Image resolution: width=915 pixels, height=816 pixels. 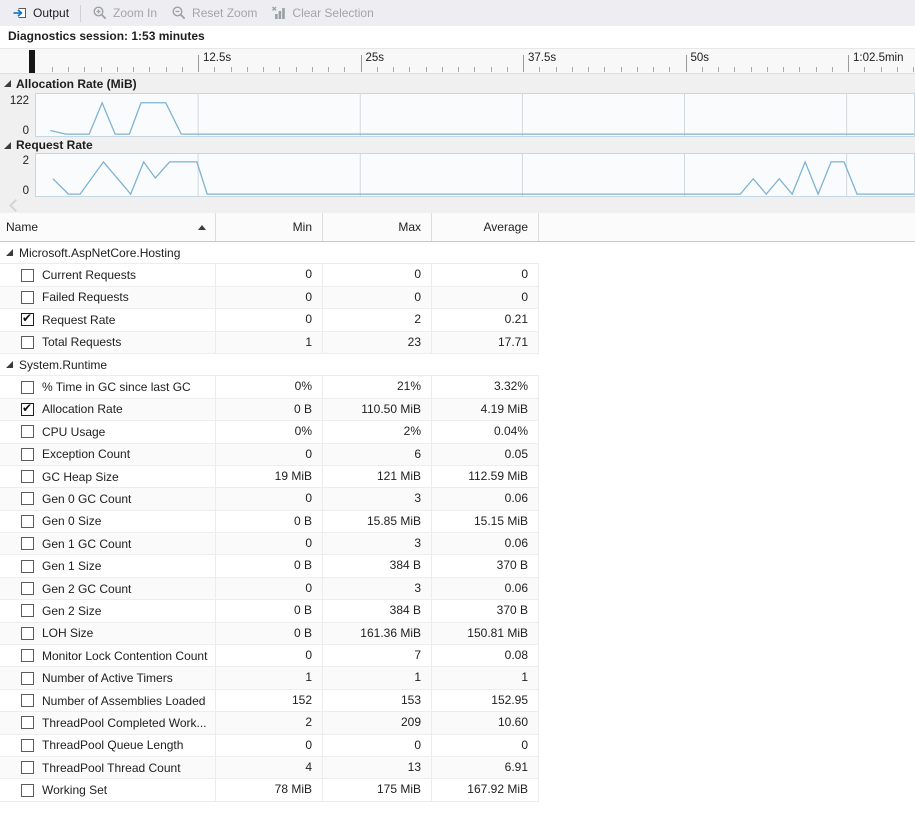 What do you see at coordinates (15, 205) in the screenshot?
I see `scroll-left-icon` at bounding box center [15, 205].